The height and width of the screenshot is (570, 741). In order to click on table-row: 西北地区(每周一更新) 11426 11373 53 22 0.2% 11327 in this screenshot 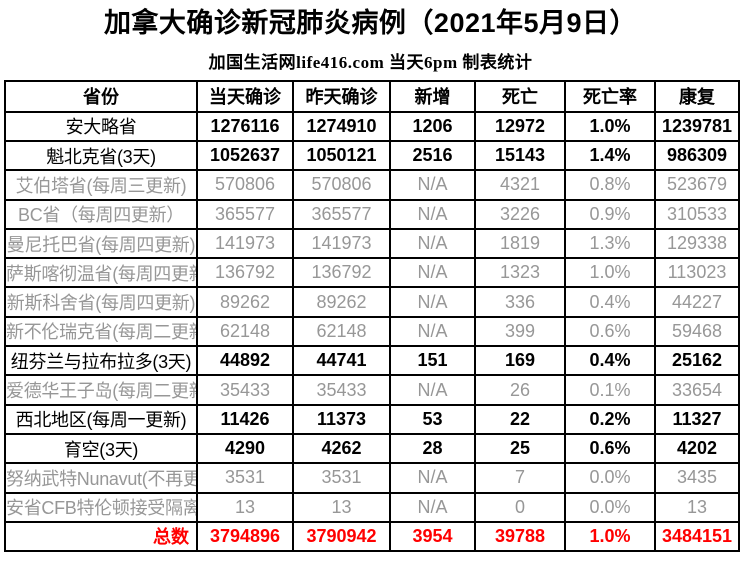, I will do `click(372, 419)`.